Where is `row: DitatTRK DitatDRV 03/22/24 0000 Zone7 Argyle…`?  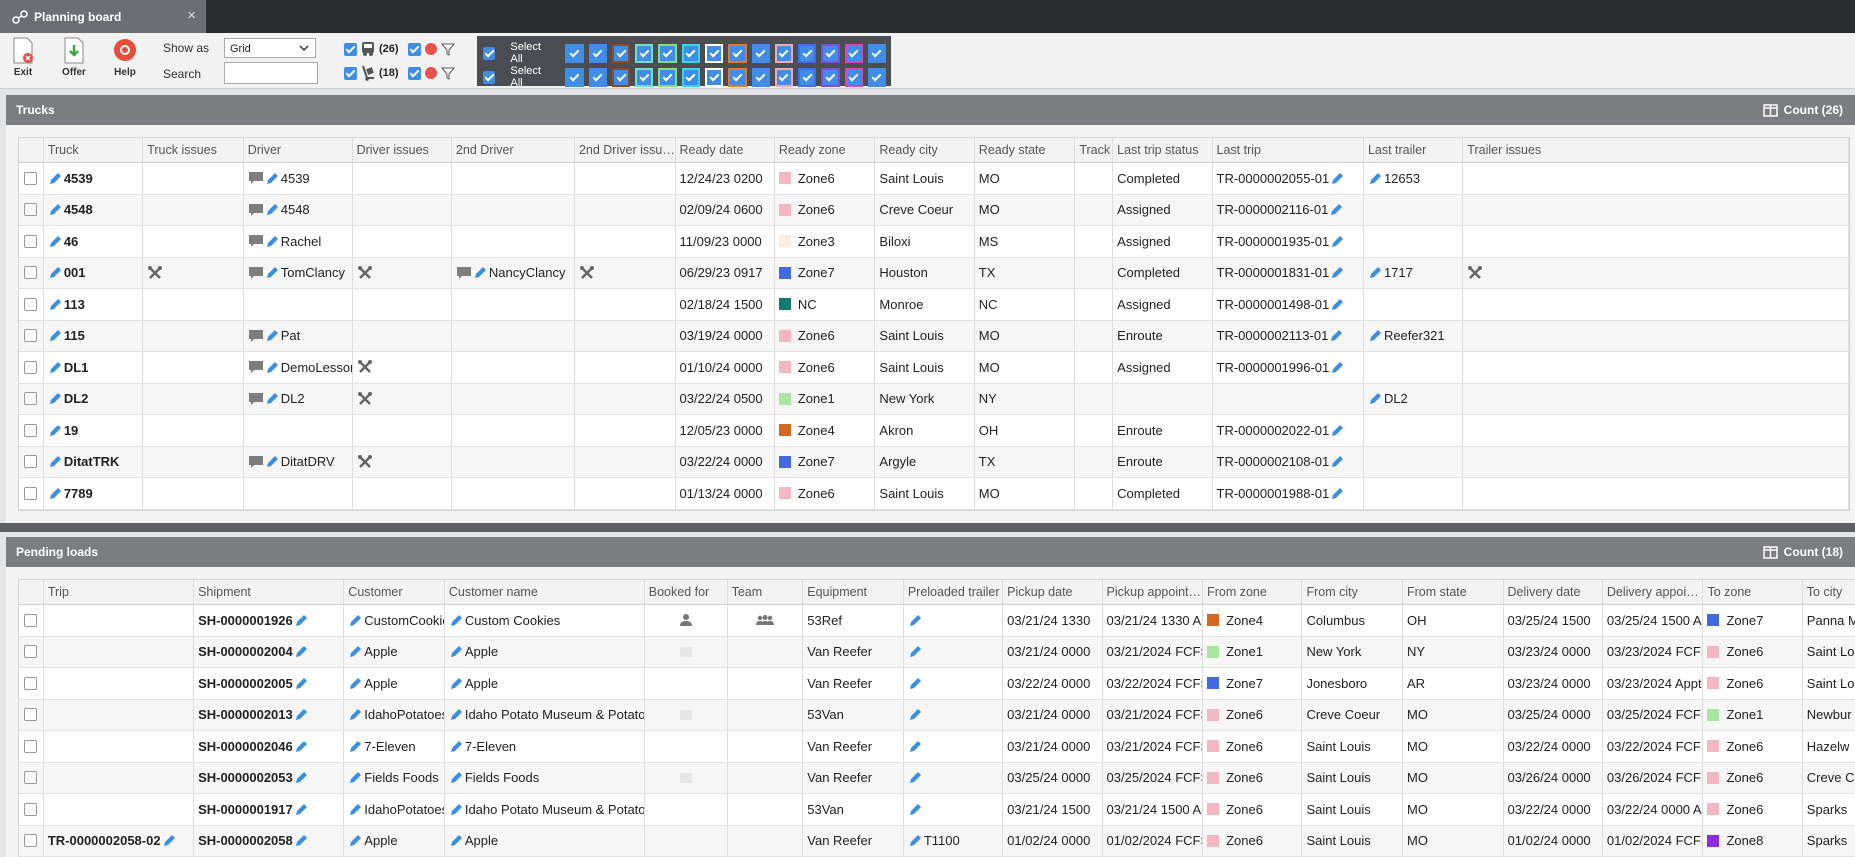 row: DitatTRK DitatDRV 03/22/24 0000 Zone7 Argyle… is located at coordinates (934, 462).